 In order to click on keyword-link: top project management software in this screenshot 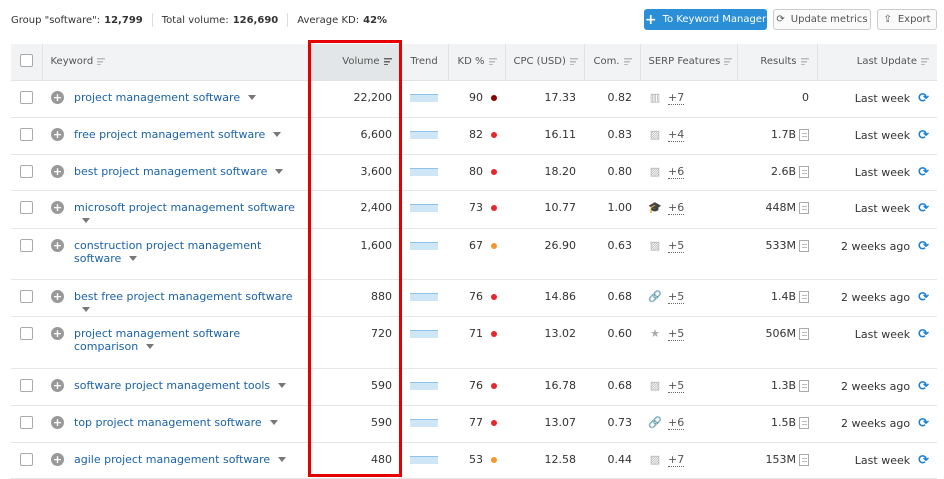, I will do `click(168, 422)`.